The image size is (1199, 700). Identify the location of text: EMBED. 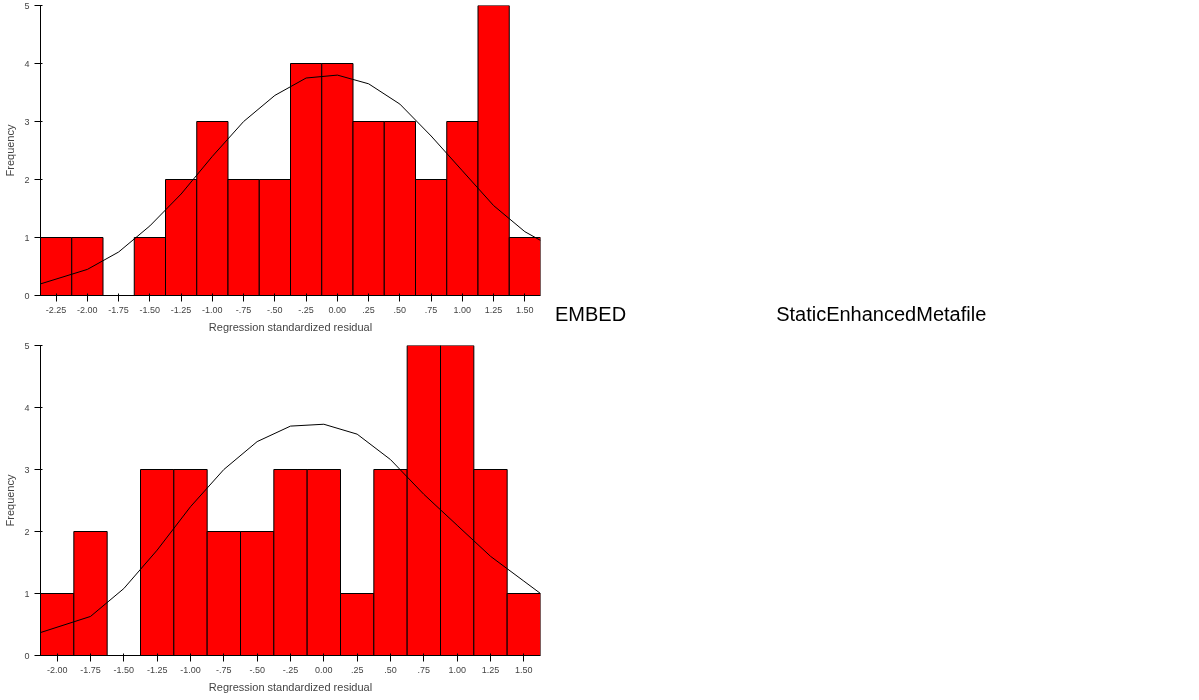
(591, 314).